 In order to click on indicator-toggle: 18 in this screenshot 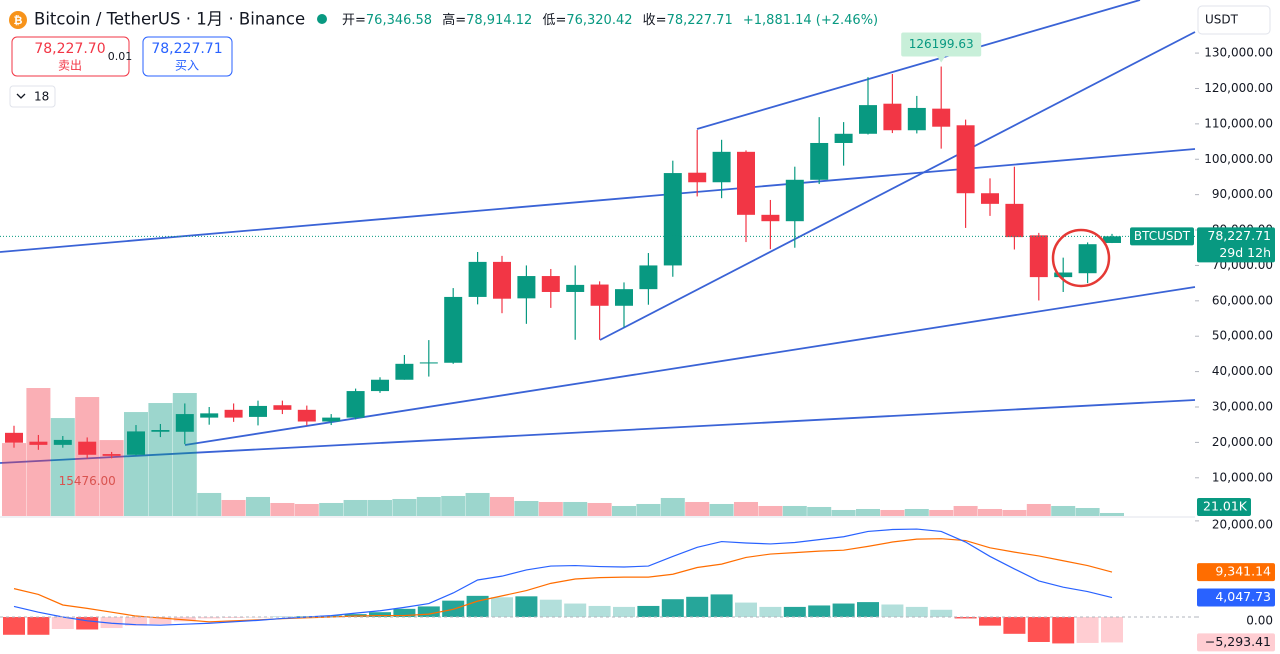, I will do `click(32, 96)`.